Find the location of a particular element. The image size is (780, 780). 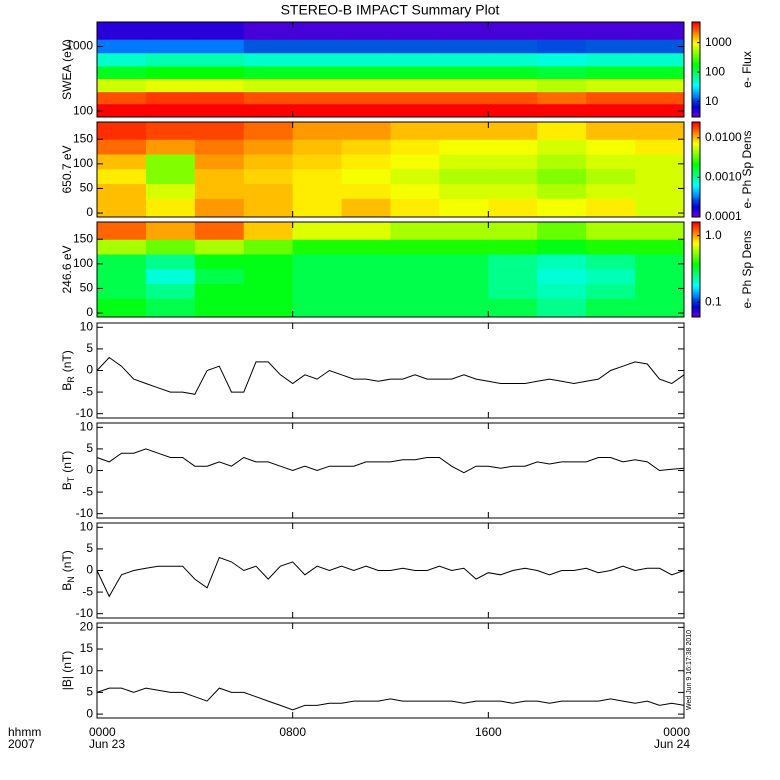

colorbar-label: e- Flux is located at coordinates (747, 69).